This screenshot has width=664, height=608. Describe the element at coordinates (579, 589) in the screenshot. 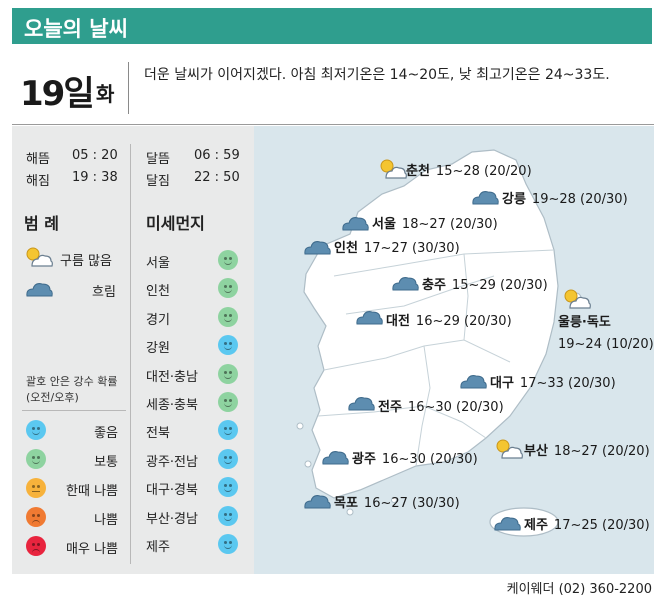

I see `footer-credit: 케이웨더 (02) 360-2200` at that location.